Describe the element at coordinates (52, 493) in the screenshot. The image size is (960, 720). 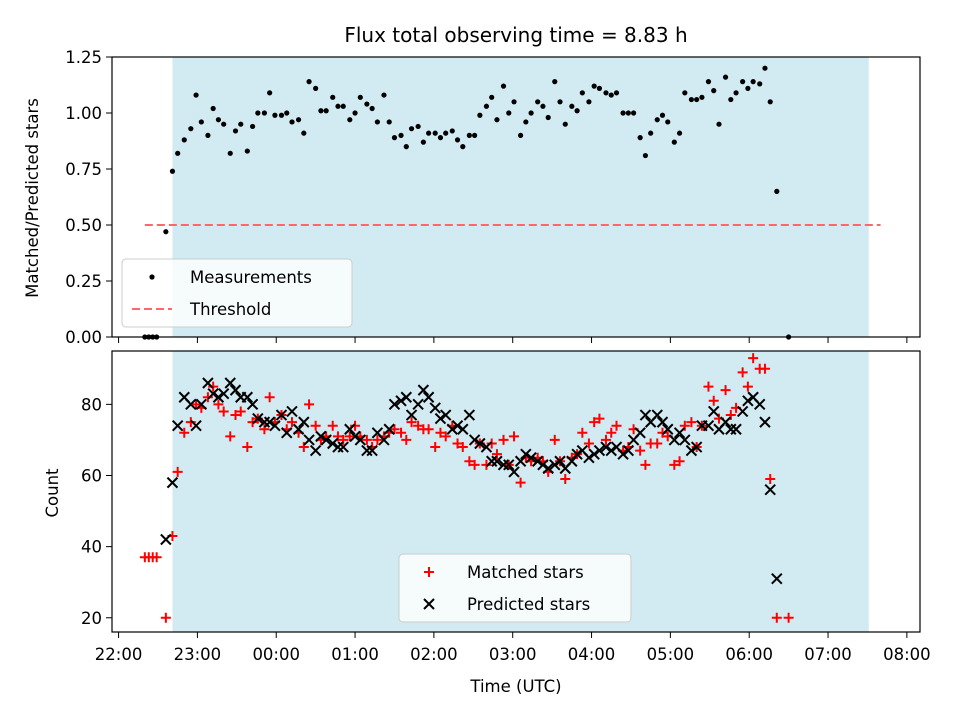
I see `bottom-y-axis-label: Count` at that location.